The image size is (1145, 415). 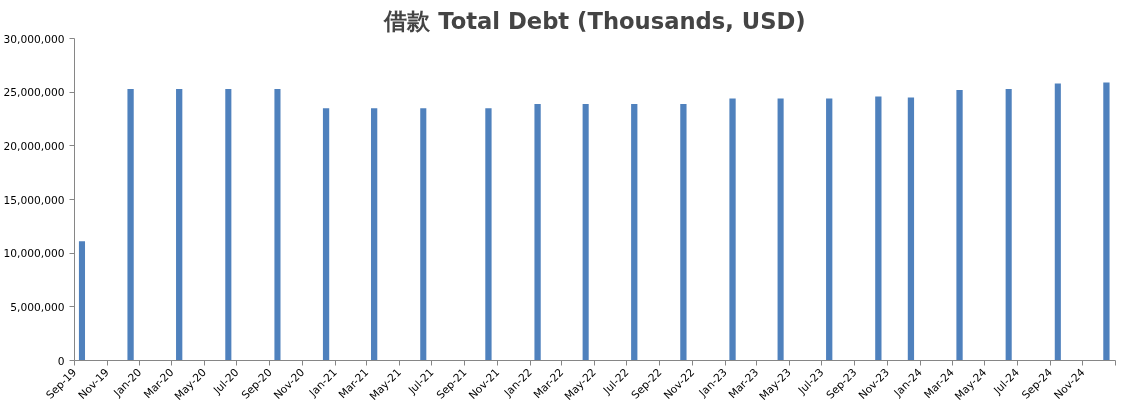 I want to click on chart-title: 借款 Total Debt (Thousands, USD), so click(x=594, y=20).